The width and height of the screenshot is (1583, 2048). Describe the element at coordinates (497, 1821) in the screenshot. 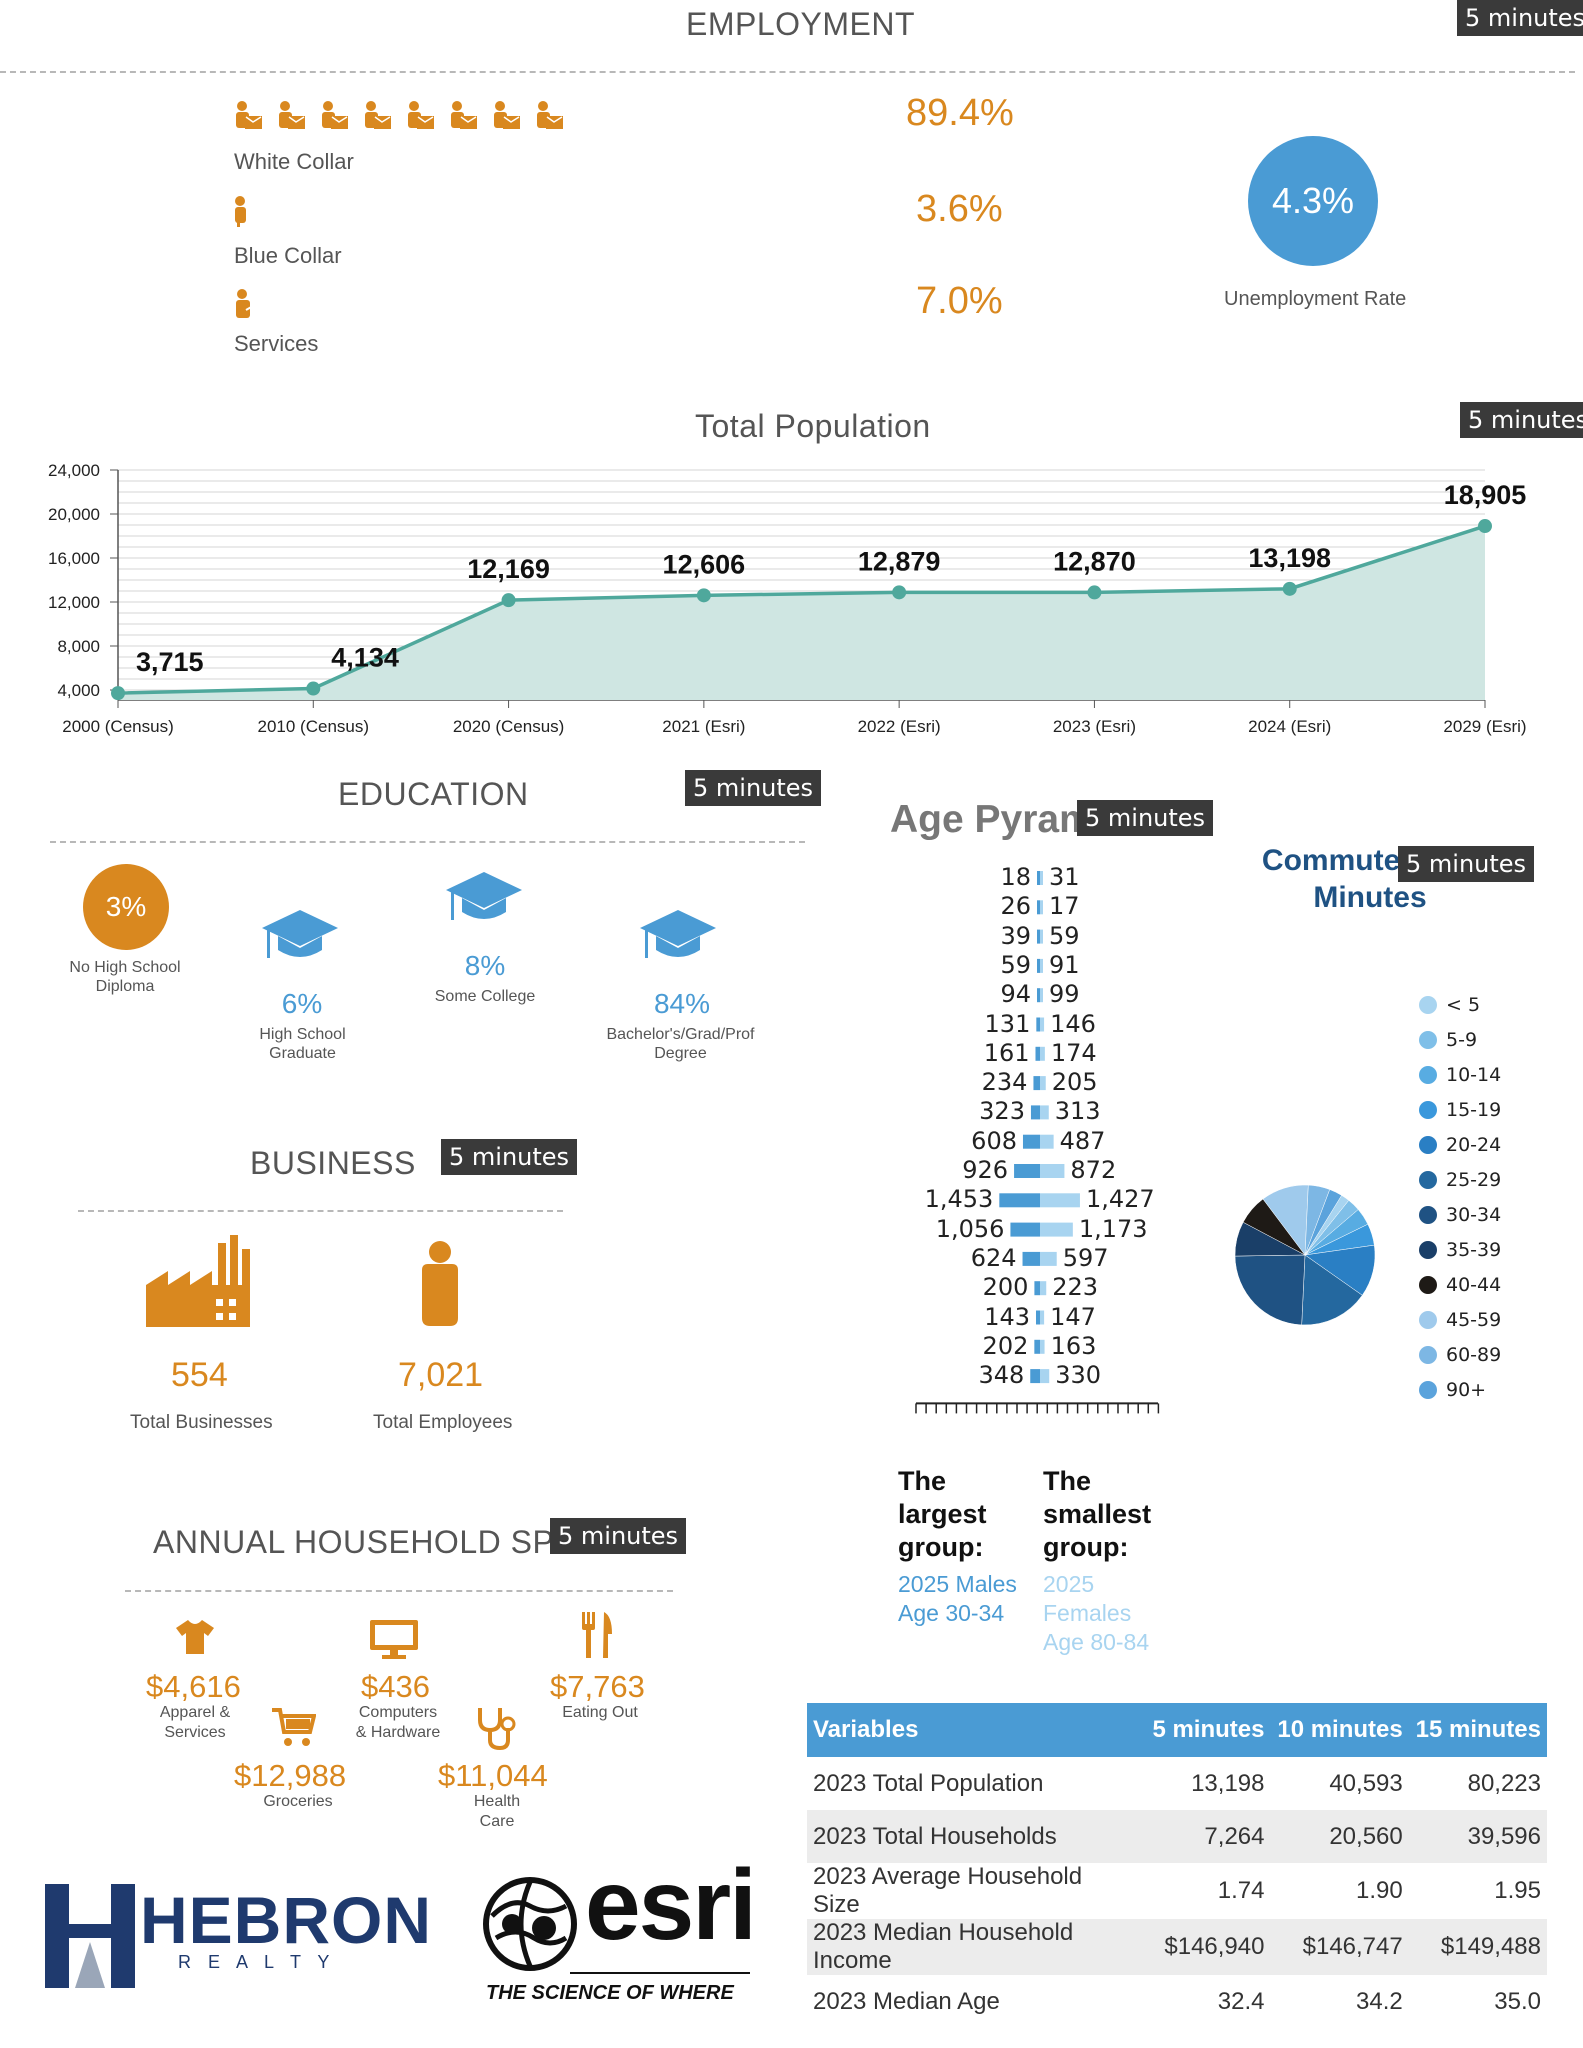

I see `health-label-line2: Care` at that location.